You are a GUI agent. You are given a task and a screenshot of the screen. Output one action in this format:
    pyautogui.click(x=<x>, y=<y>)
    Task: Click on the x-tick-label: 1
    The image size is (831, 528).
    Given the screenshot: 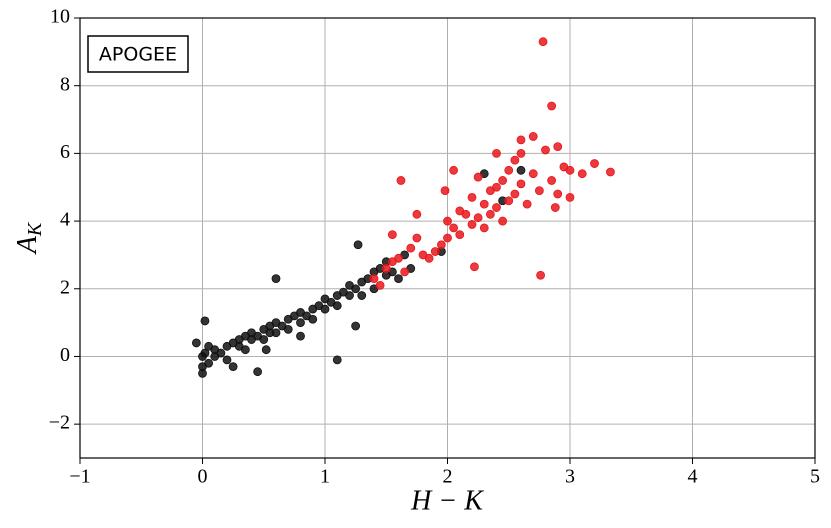 What is the action you would take?
    pyautogui.click(x=325, y=477)
    